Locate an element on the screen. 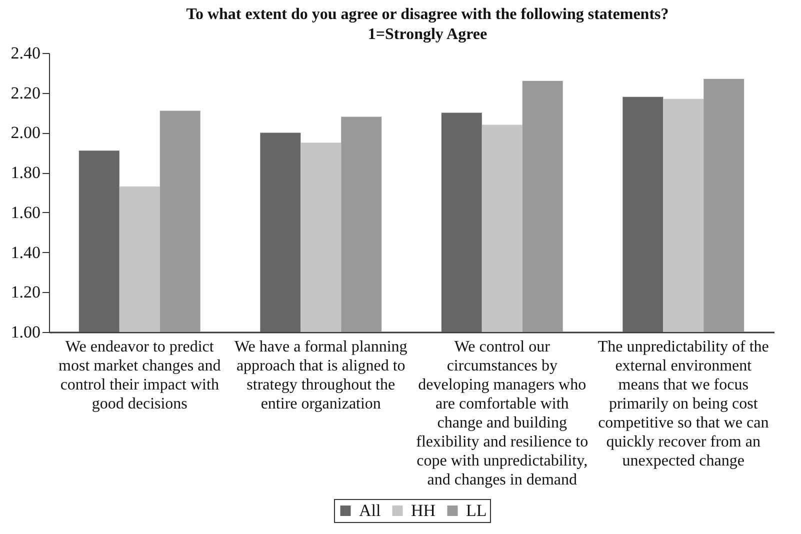  legend-label: HH is located at coordinates (423, 510).